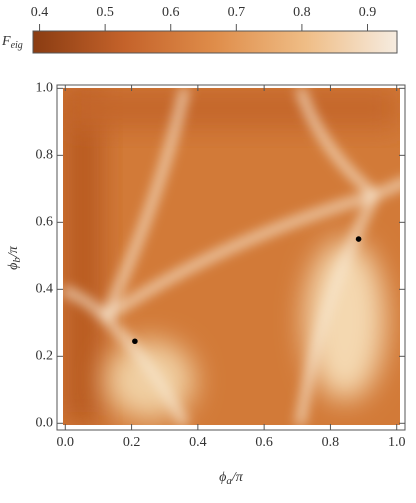  I want to click on colorbar-tick-label: 0.6, so click(171, 12).